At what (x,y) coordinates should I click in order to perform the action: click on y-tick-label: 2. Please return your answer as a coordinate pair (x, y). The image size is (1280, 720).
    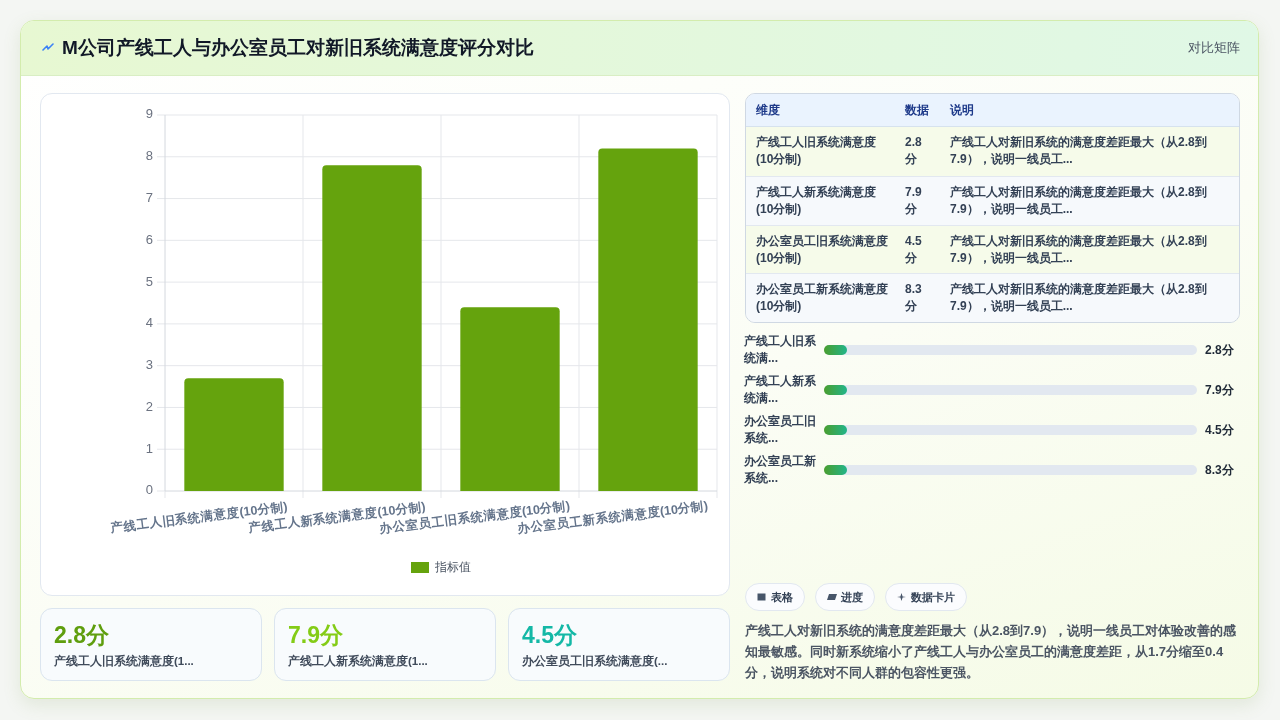
    Looking at the image, I should click on (149, 406).